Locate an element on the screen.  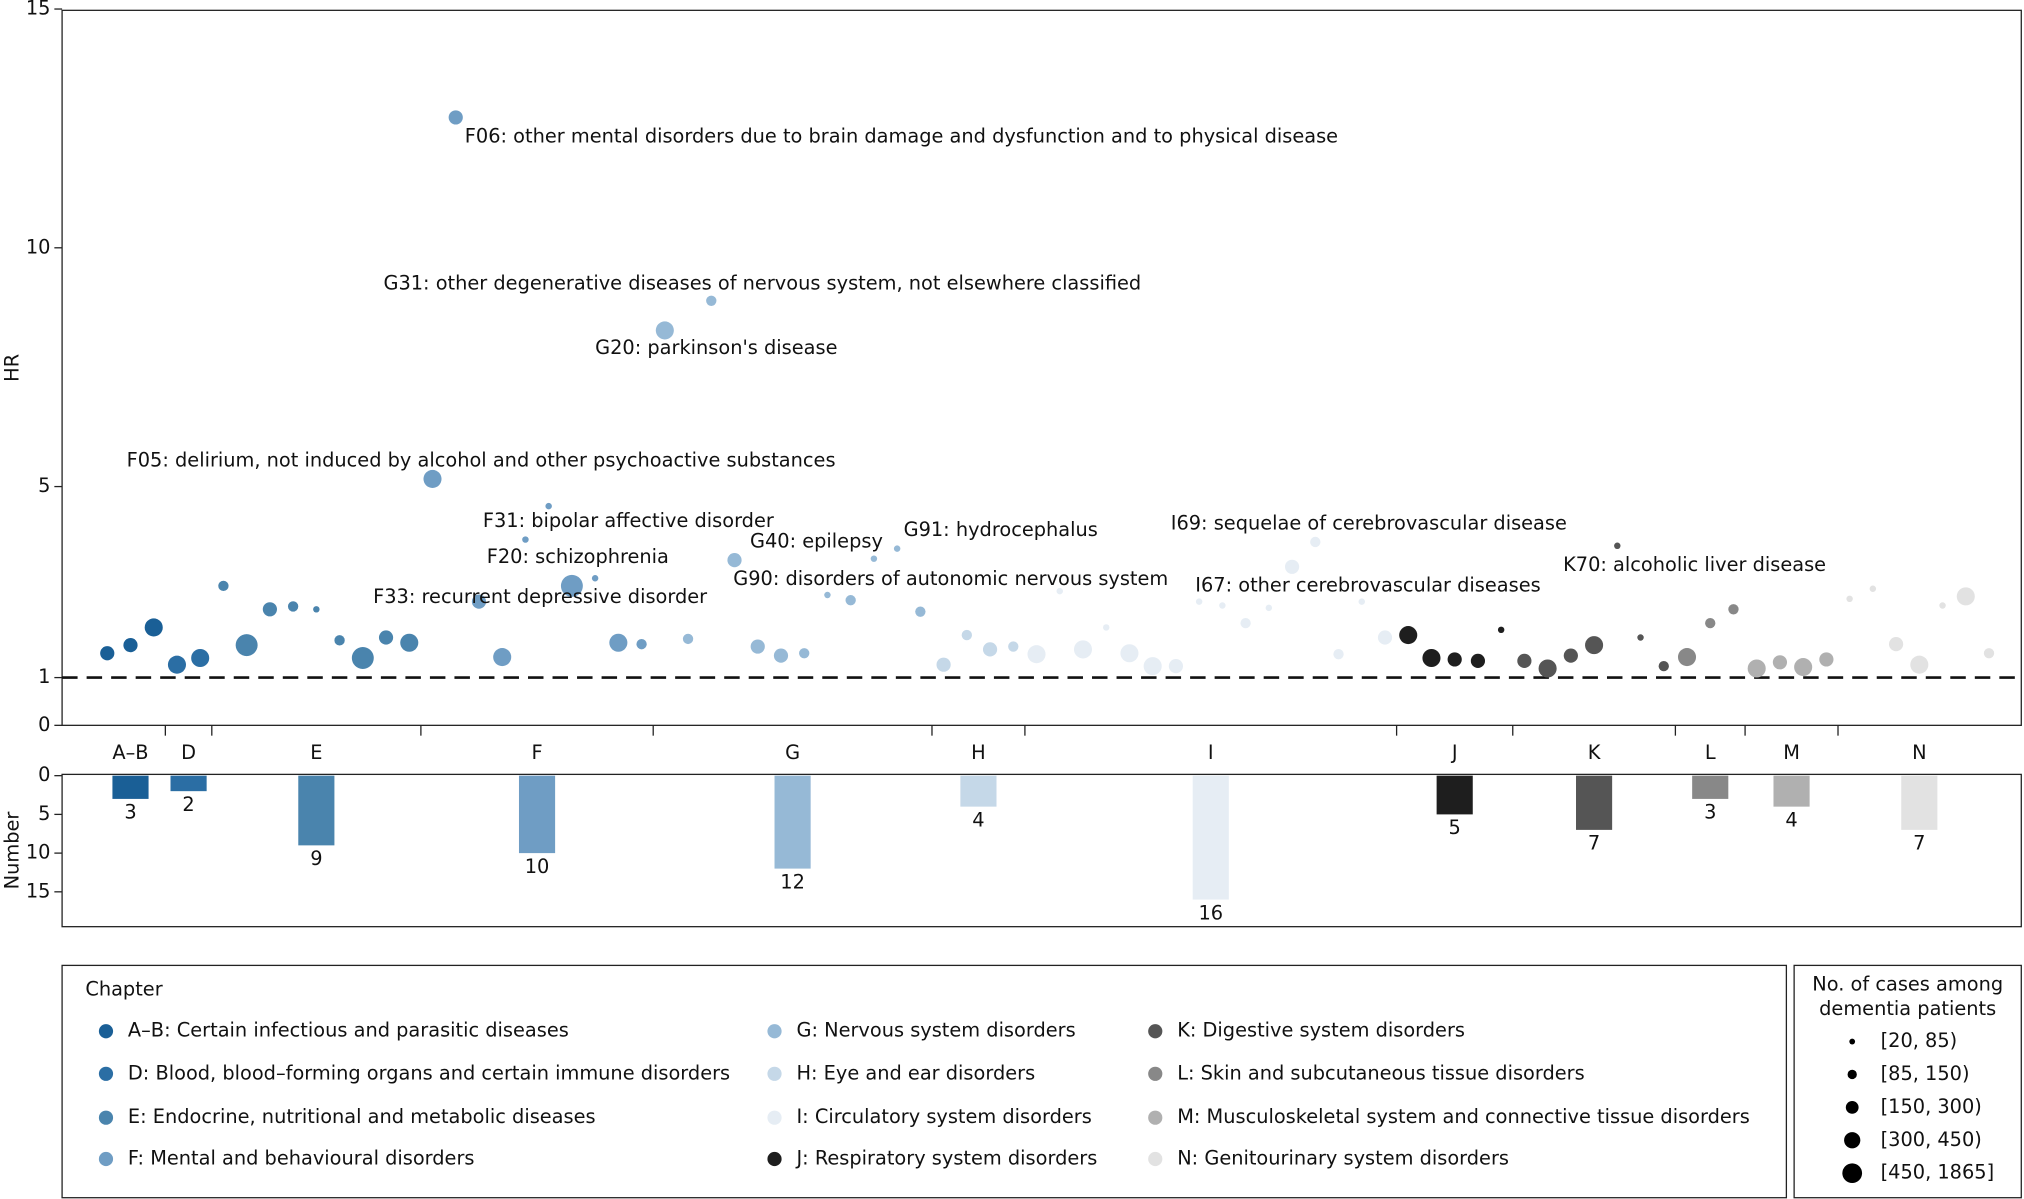
size-legend-label: [300, 450) is located at coordinates (1931, 1139).